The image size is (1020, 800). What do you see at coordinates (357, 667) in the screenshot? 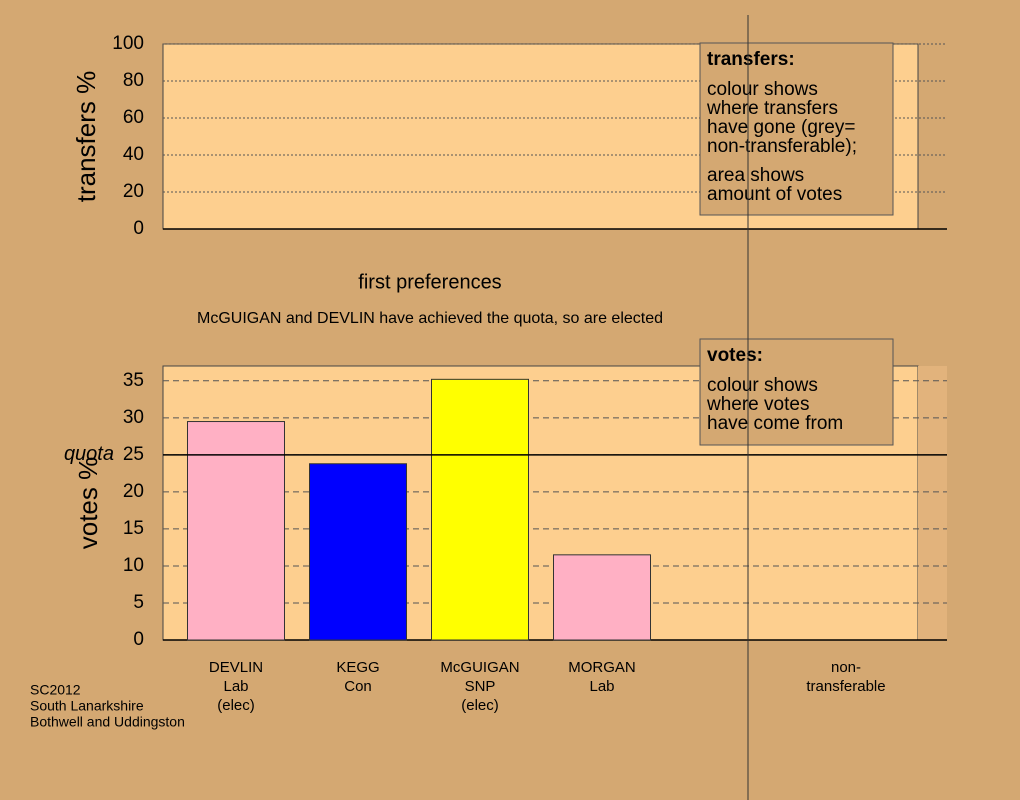
I see `x-tick-label: KEGG` at bounding box center [357, 667].